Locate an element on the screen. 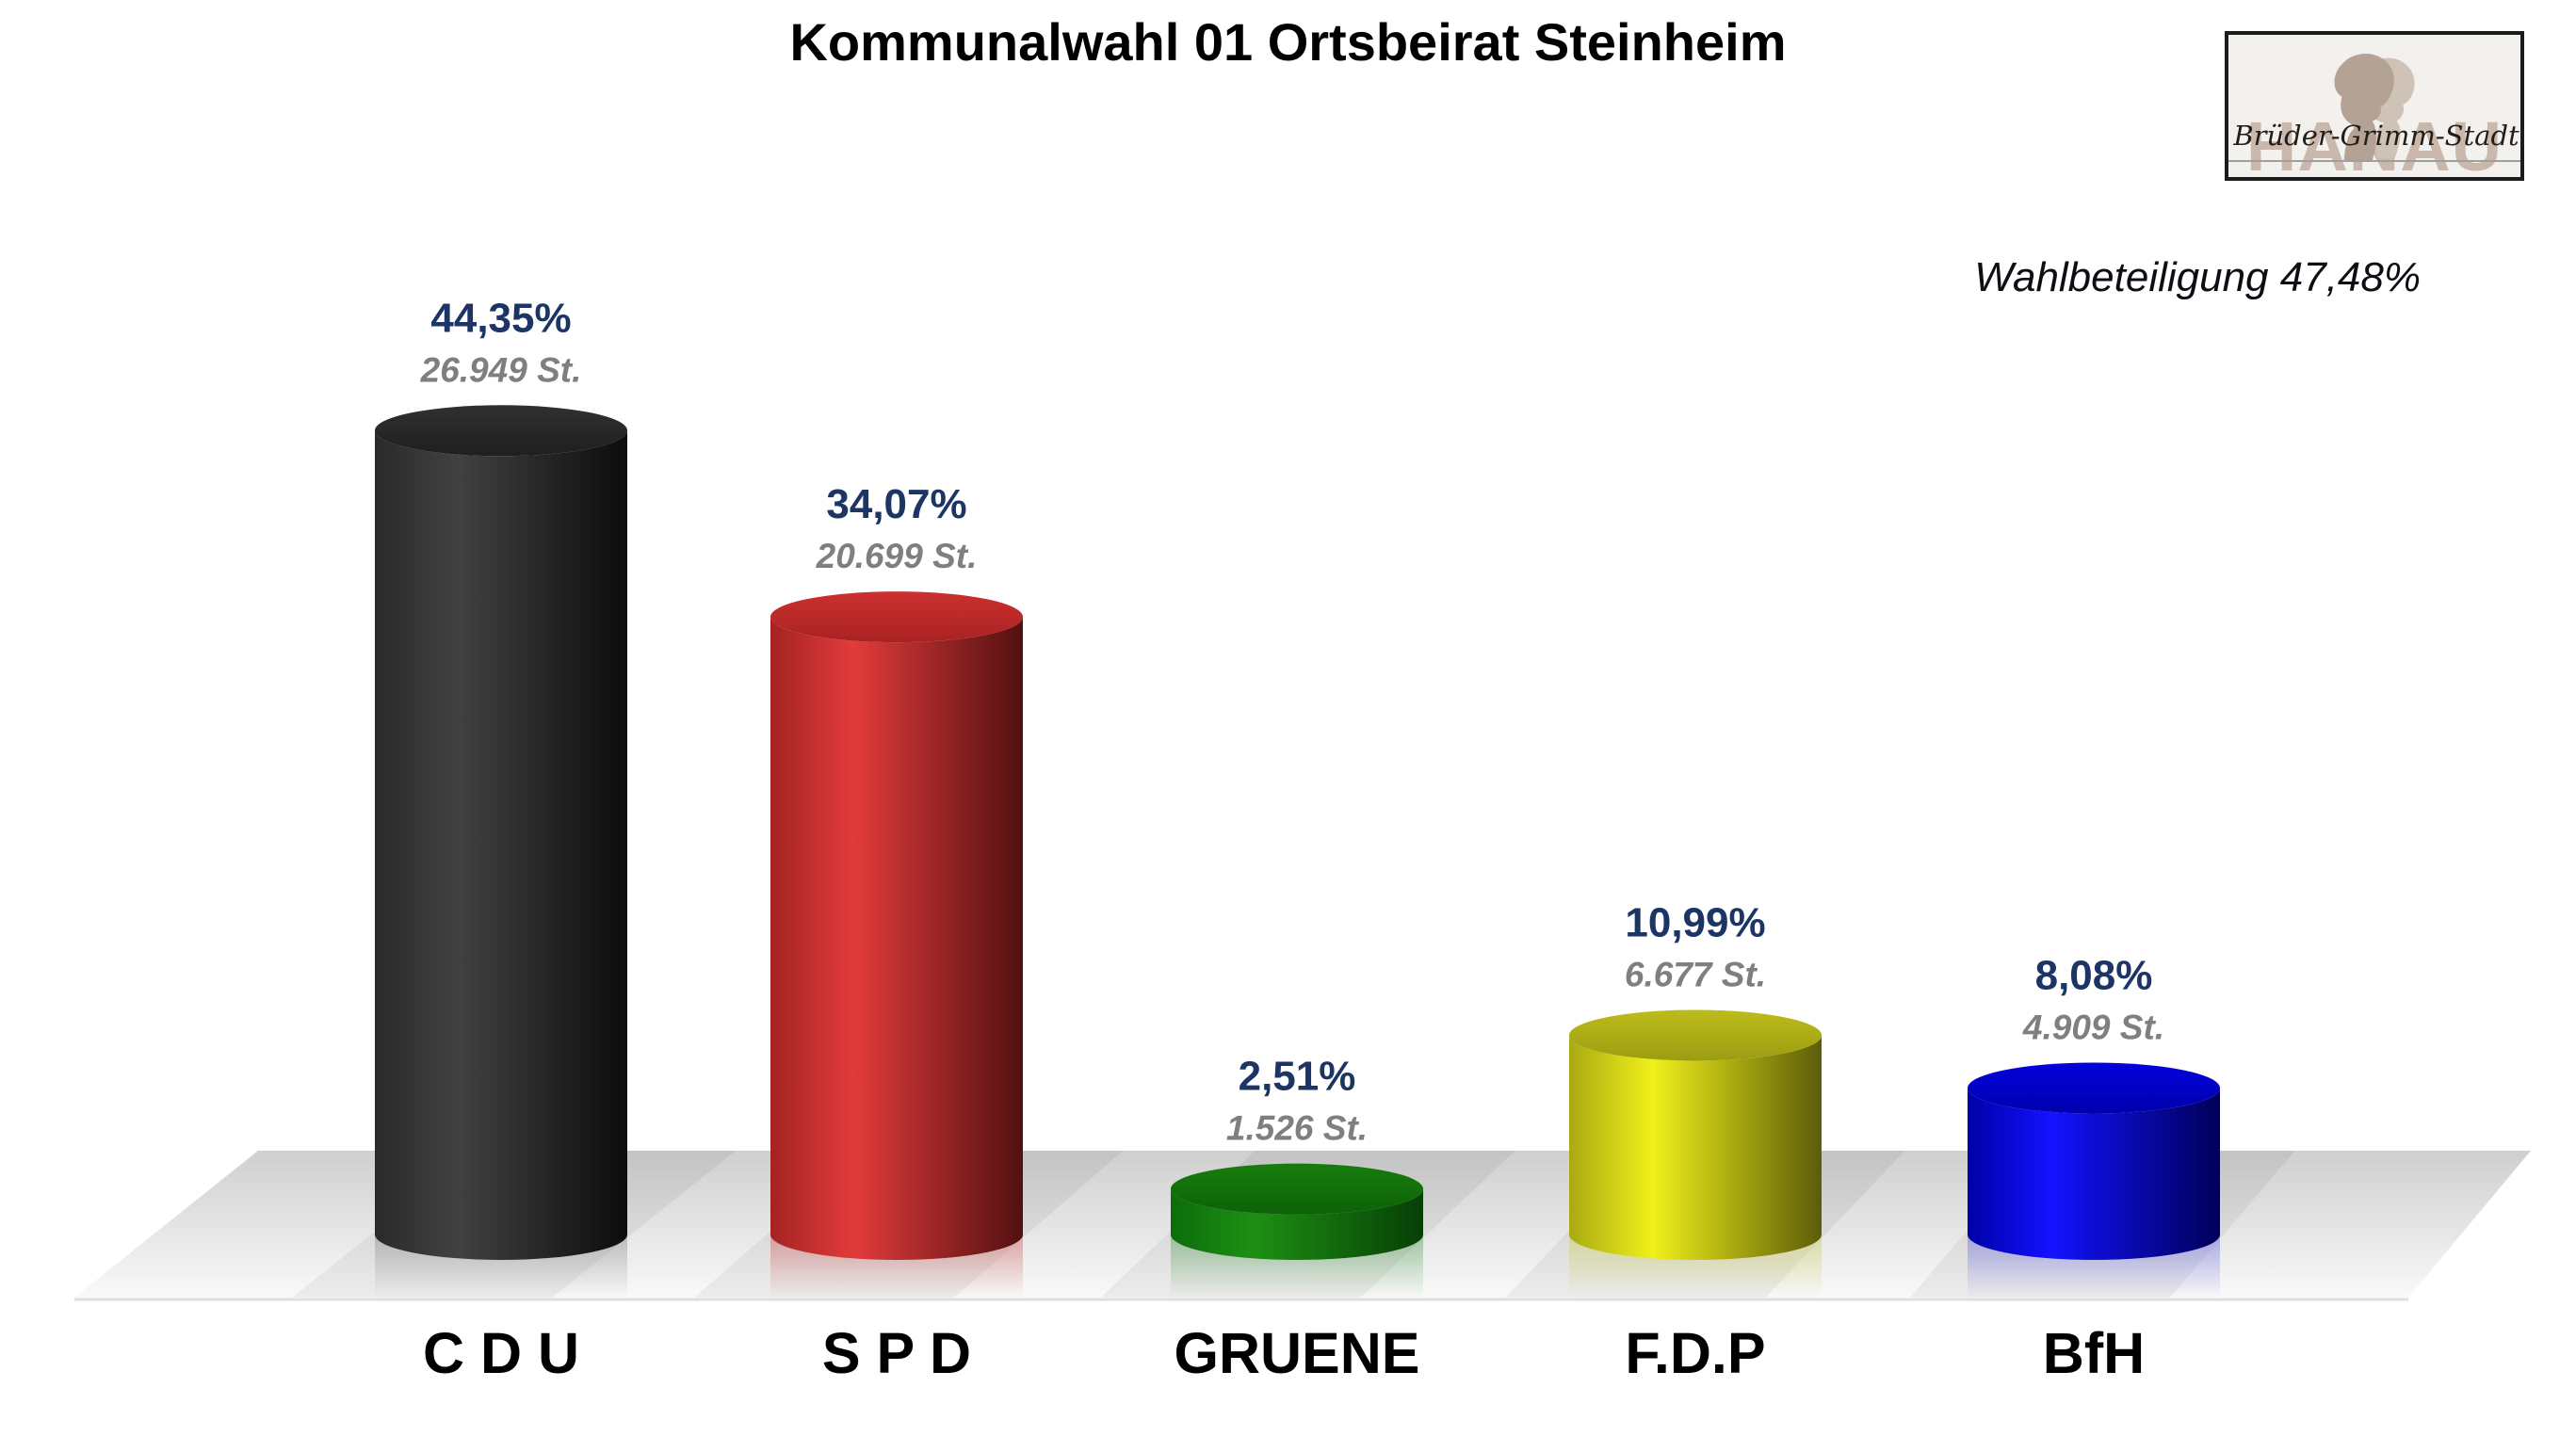 This screenshot has width=2576, height=1436. category-label: GRUENE is located at coordinates (1297, 1353).